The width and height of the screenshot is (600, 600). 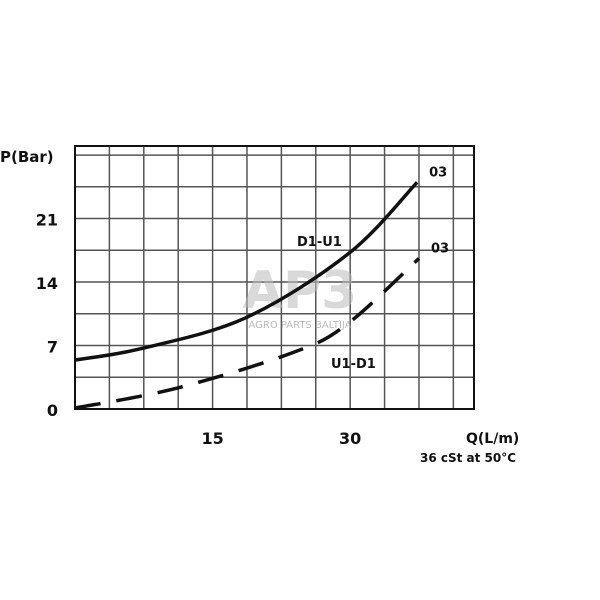 What do you see at coordinates (47, 220) in the screenshot?
I see `y-tick-label: 21` at bounding box center [47, 220].